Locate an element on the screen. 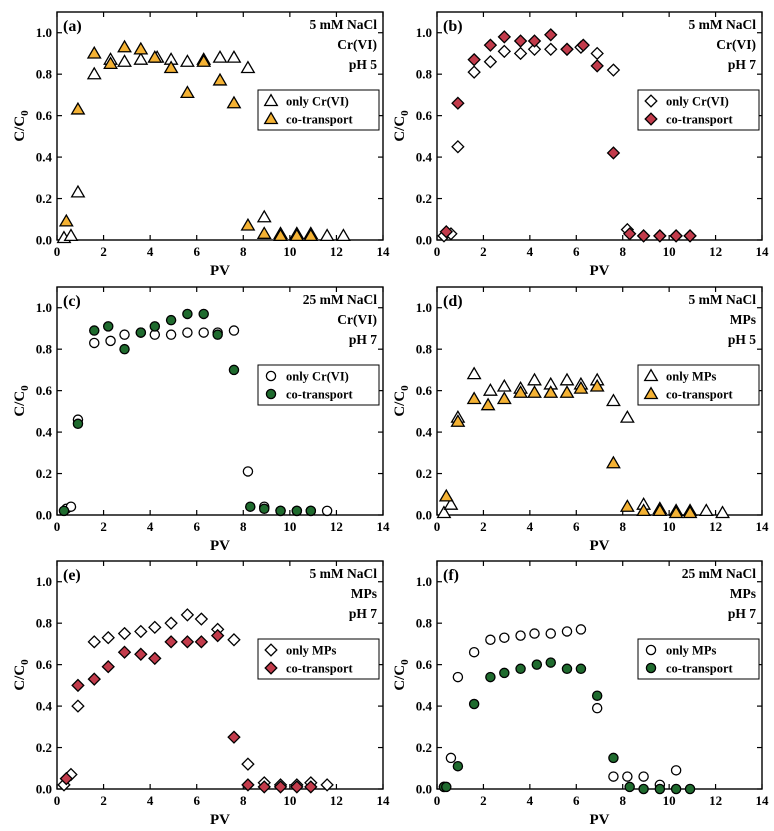 This screenshot has height=831, width=774. y-tick-label: 0.4 is located at coordinates (44, 706).